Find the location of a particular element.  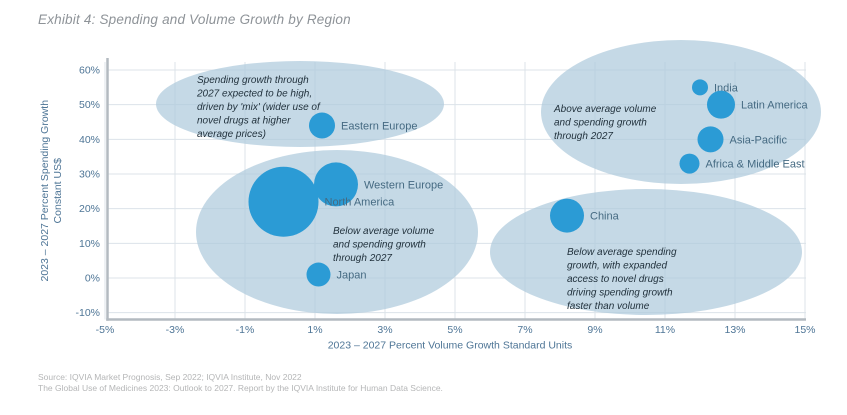

x-tick-label: -5% is located at coordinates (105, 330).